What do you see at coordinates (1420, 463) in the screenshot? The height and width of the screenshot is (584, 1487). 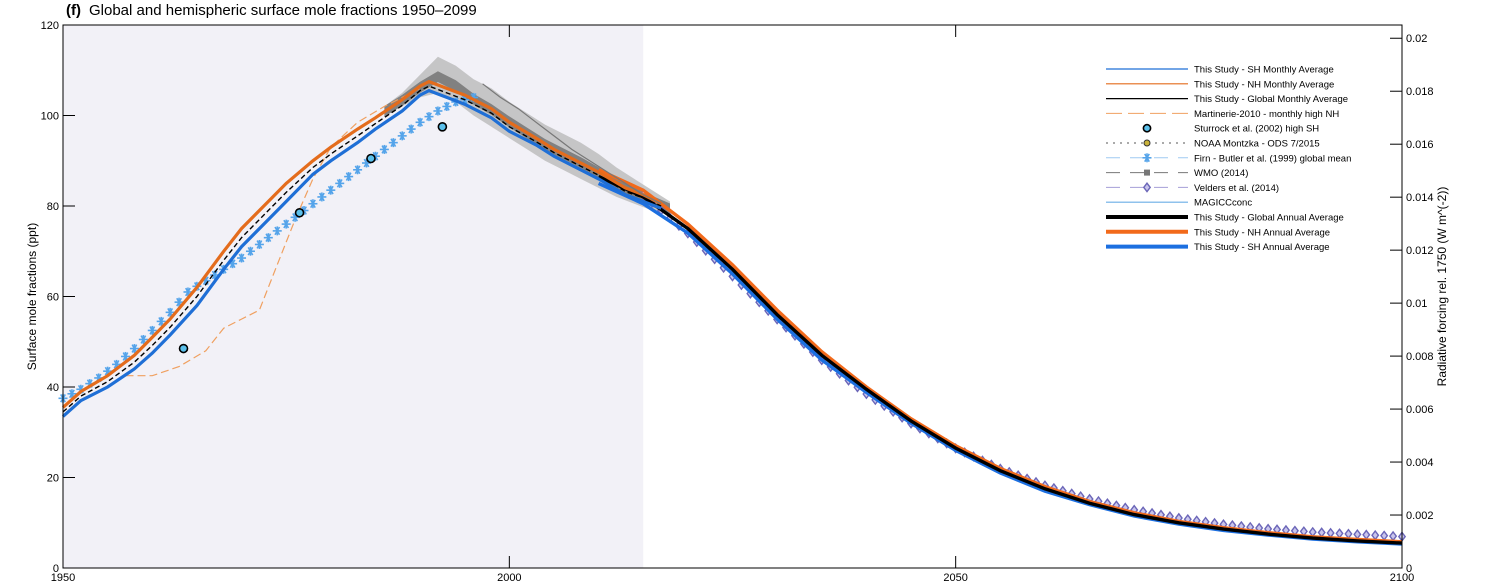 I see `y-right-tick-label: 0.004` at bounding box center [1420, 463].